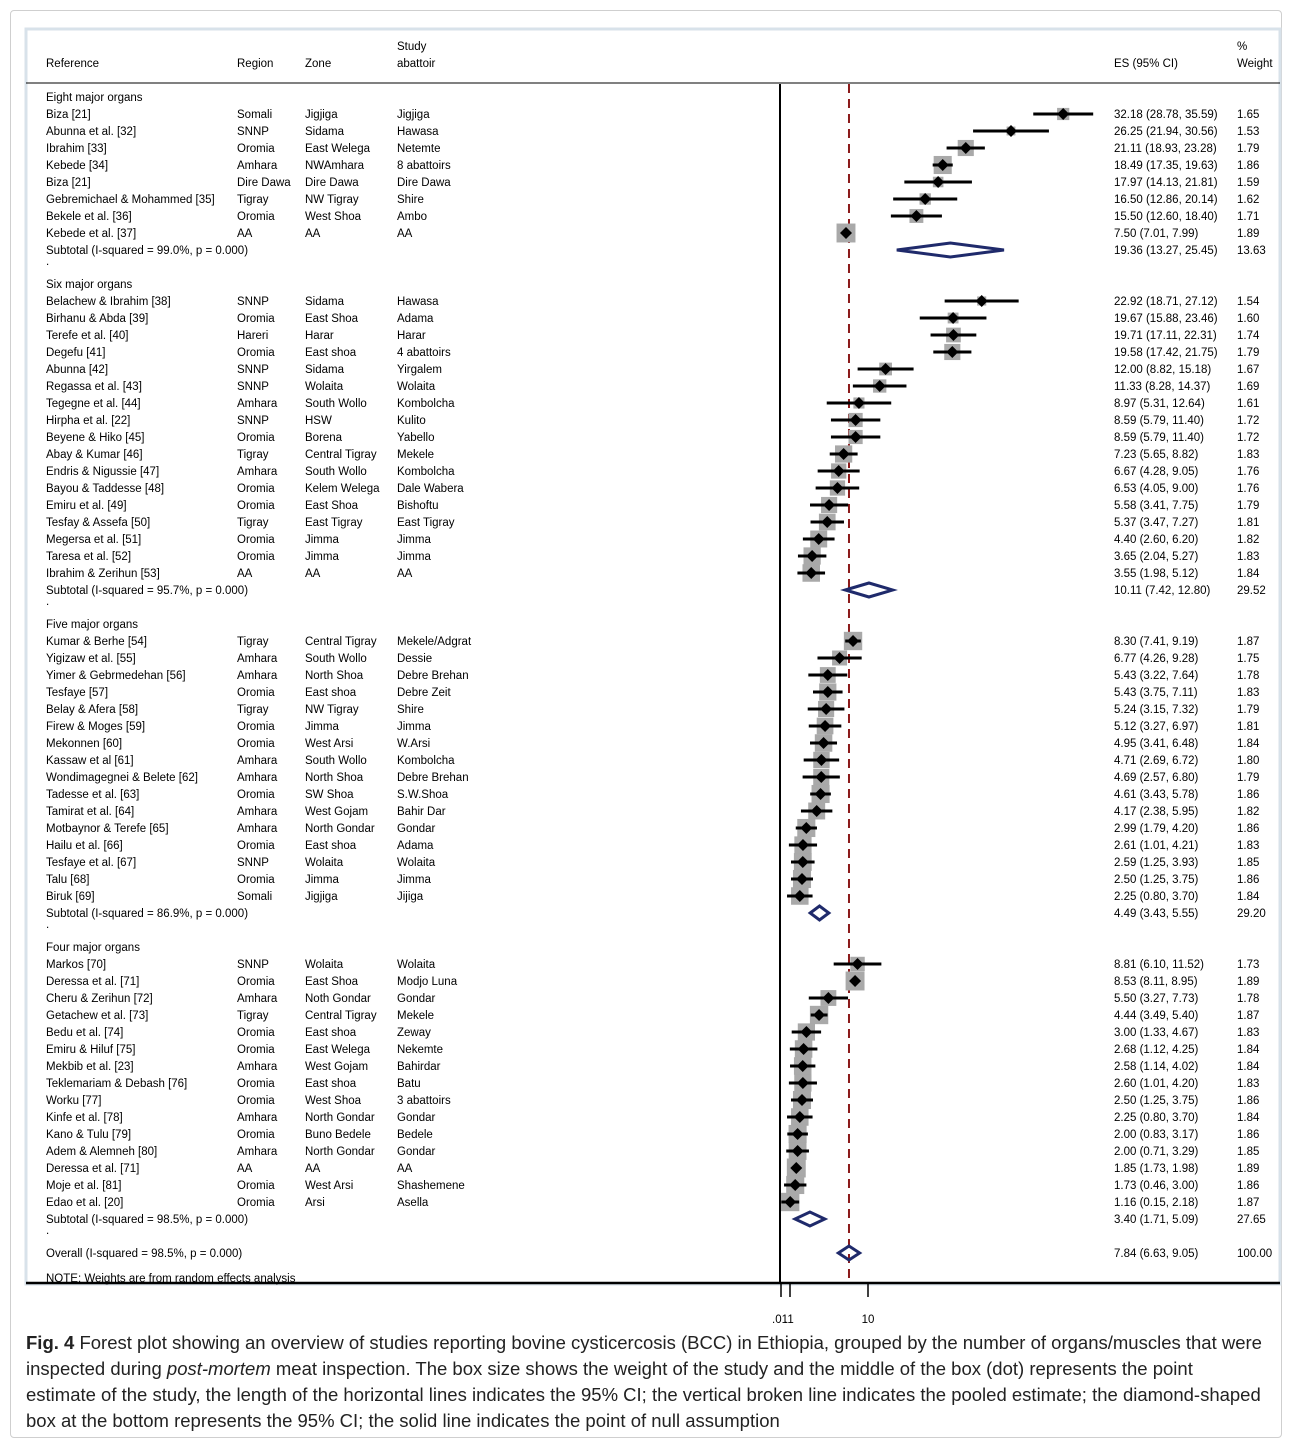 This screenshot has height=1443, width=1292. What do you see at coordinates (405, 1169) in the screenshot?
I see `study-abattoir: AA` at bounding box center [405, 1169].